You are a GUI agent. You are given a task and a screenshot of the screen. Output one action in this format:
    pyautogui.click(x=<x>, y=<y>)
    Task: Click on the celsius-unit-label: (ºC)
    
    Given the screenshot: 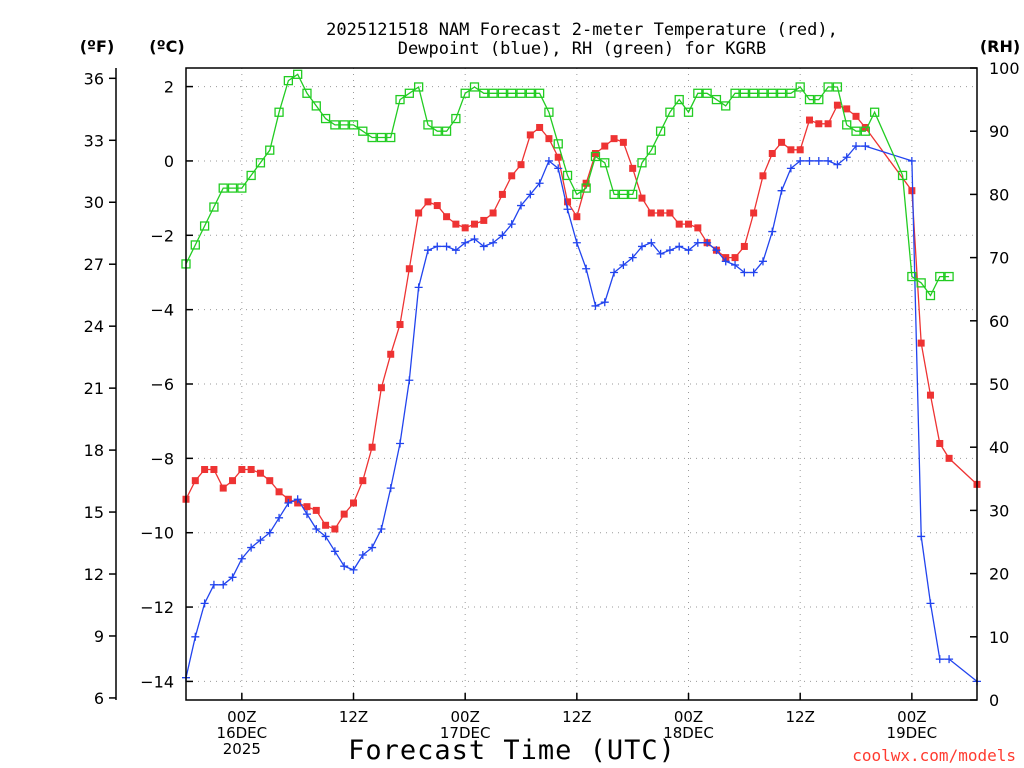 What is the action you would take?
    pyautogui.click(x=166, y=46)
    